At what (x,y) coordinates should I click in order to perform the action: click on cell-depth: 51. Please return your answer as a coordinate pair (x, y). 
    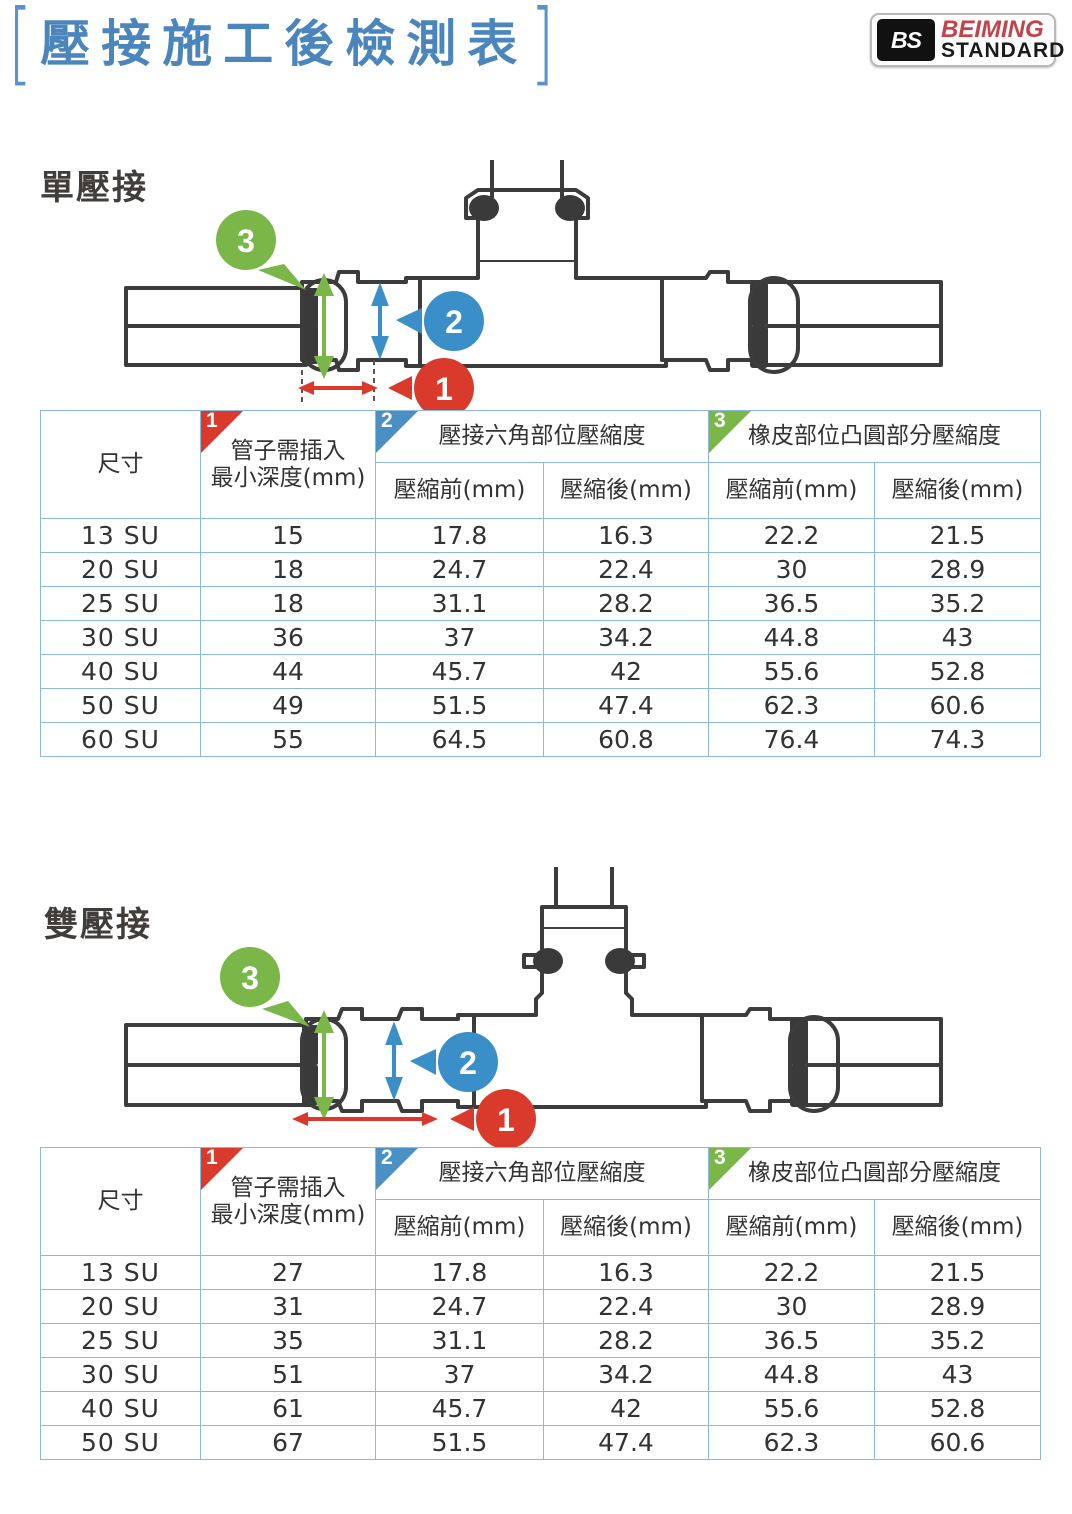
    Looking at the image, I should click on (288, 1374).